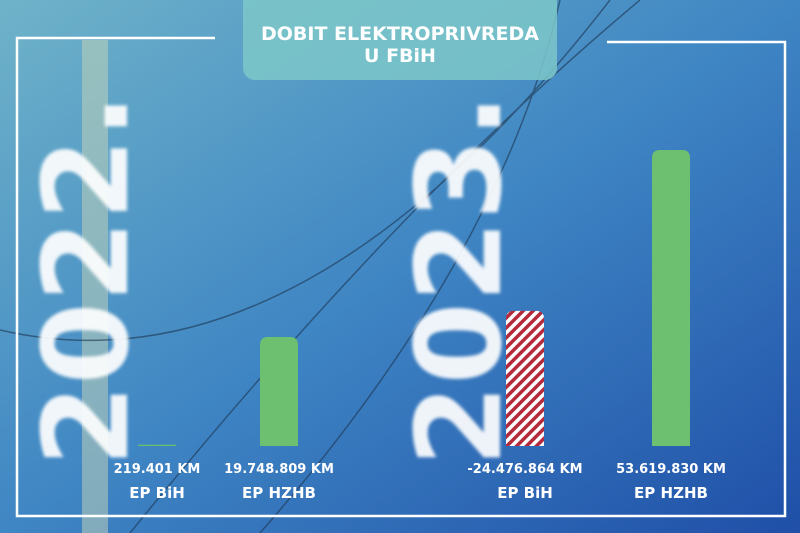 Image resolution: width=800 pixels, height=533 pixels. What do you see at coordinates (525, 378) in the screenshot?
I see `negative-bar` at bounding box center [525, 378].